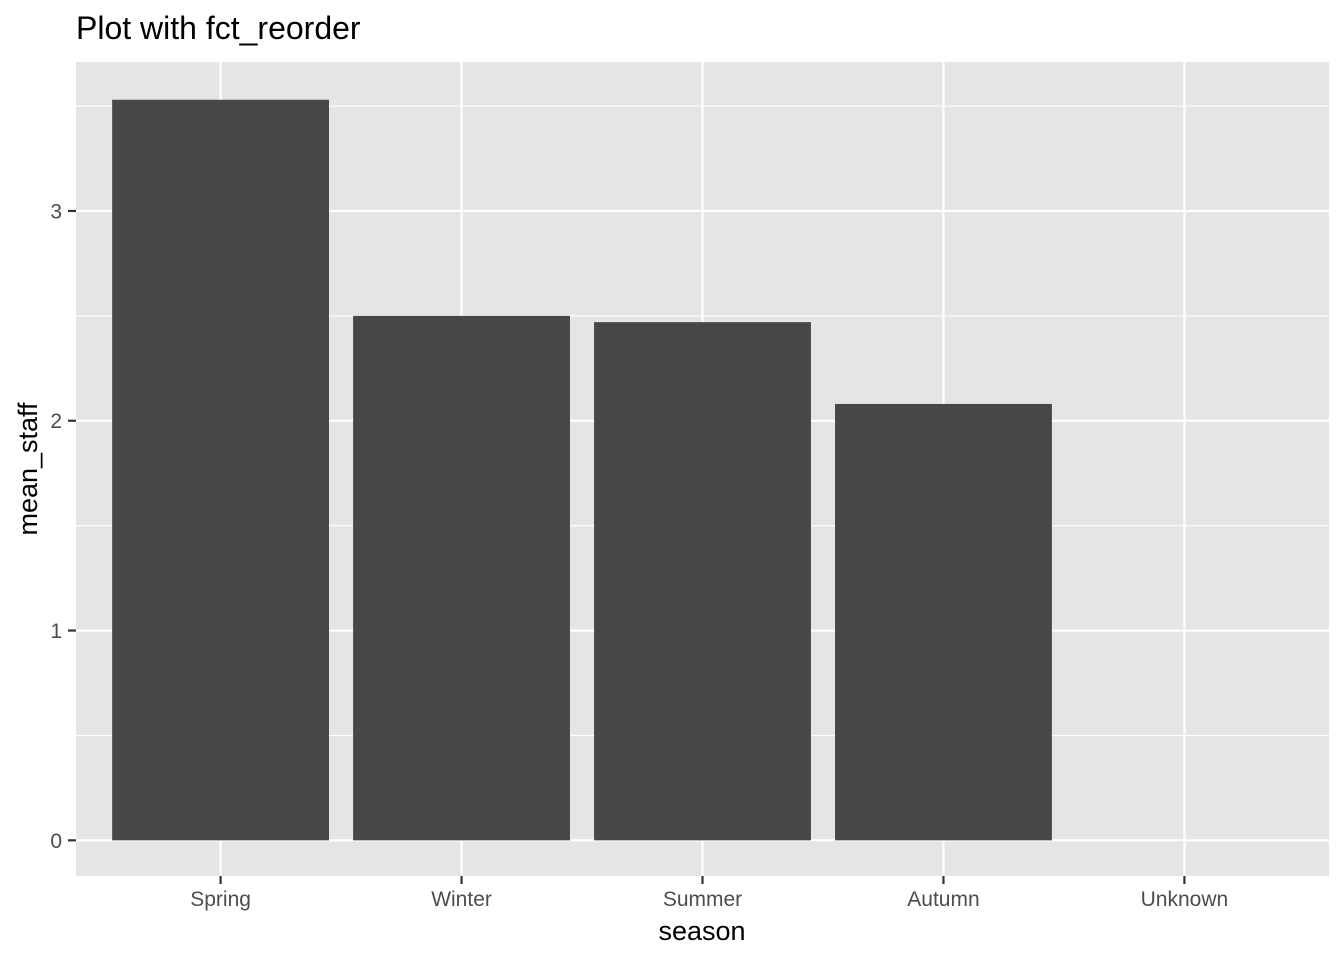  Describe the element at coordinates (701, 931) in the screenshot. I see `x-axis-title: season` at that location.